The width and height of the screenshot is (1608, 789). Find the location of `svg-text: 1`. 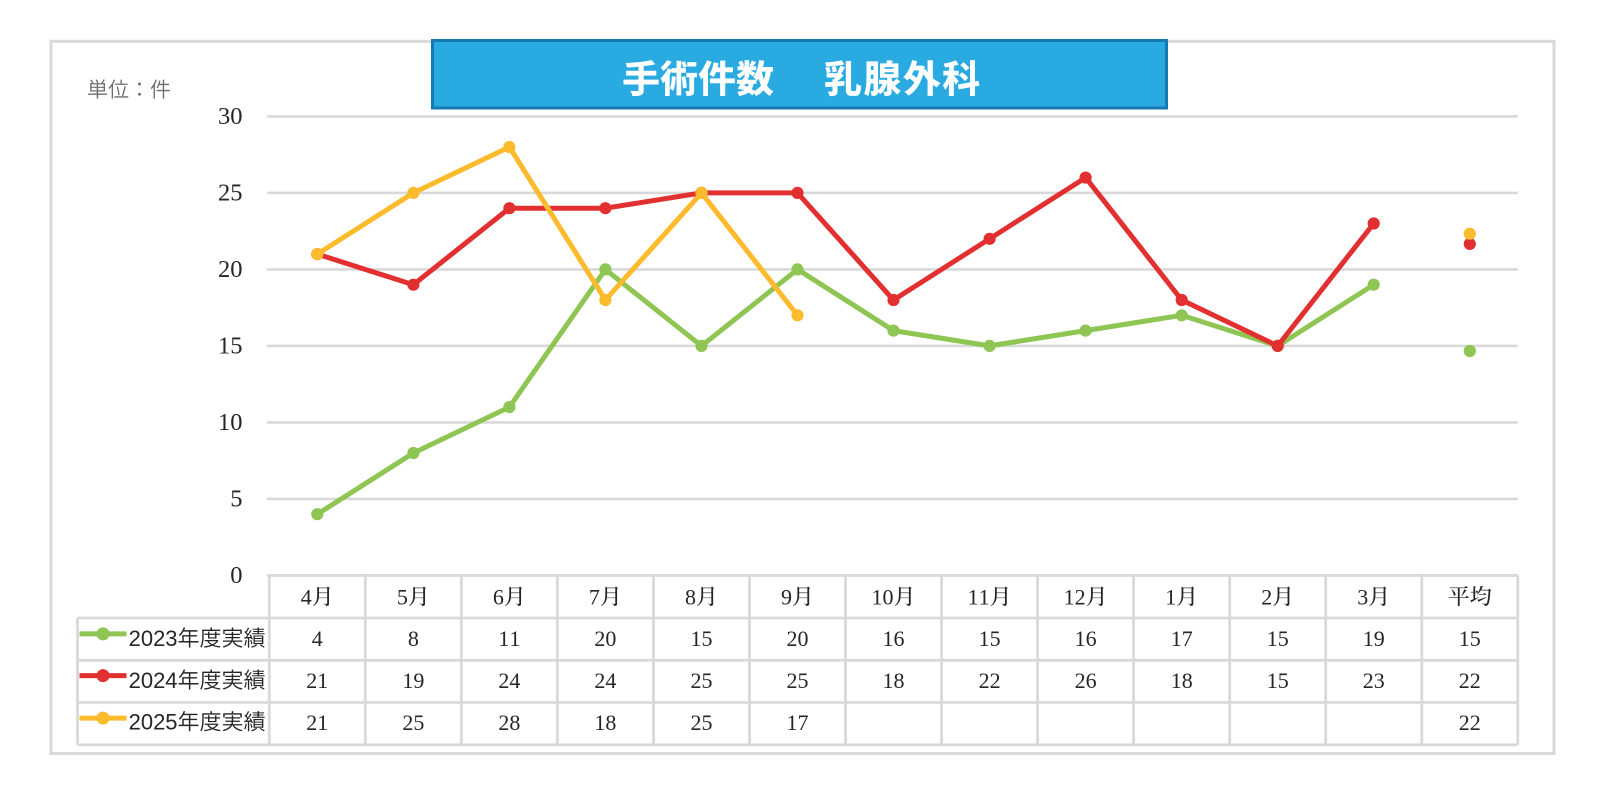

svg-text: 1 is located at coordinates (1170, 596).